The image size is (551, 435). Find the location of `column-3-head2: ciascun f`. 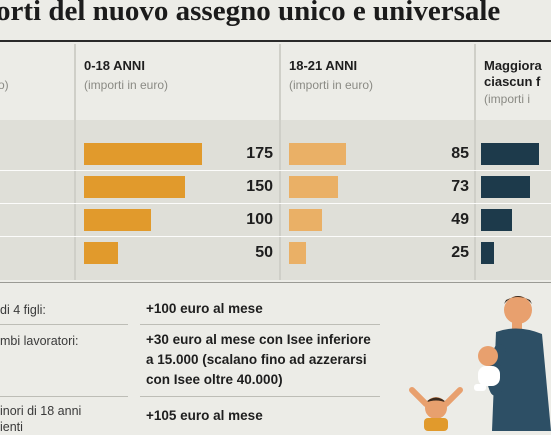

column-3-head2: ciascun f is located at coordinates (512, 81).